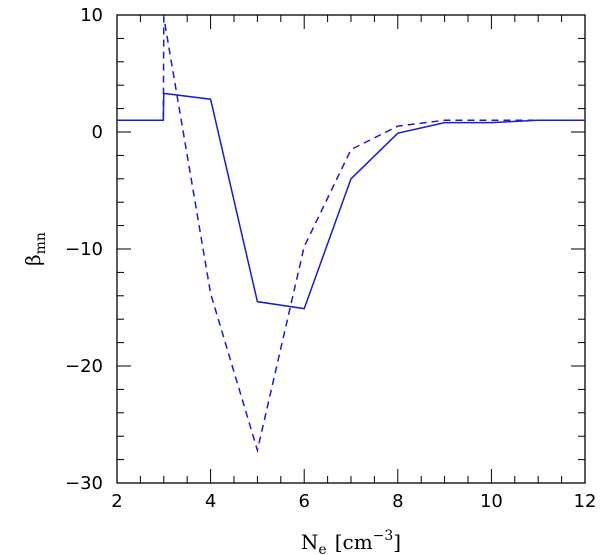 The height and width of the screenshot is (555, 600). I want to click on y-tick-label: 0, so click(97, 132).